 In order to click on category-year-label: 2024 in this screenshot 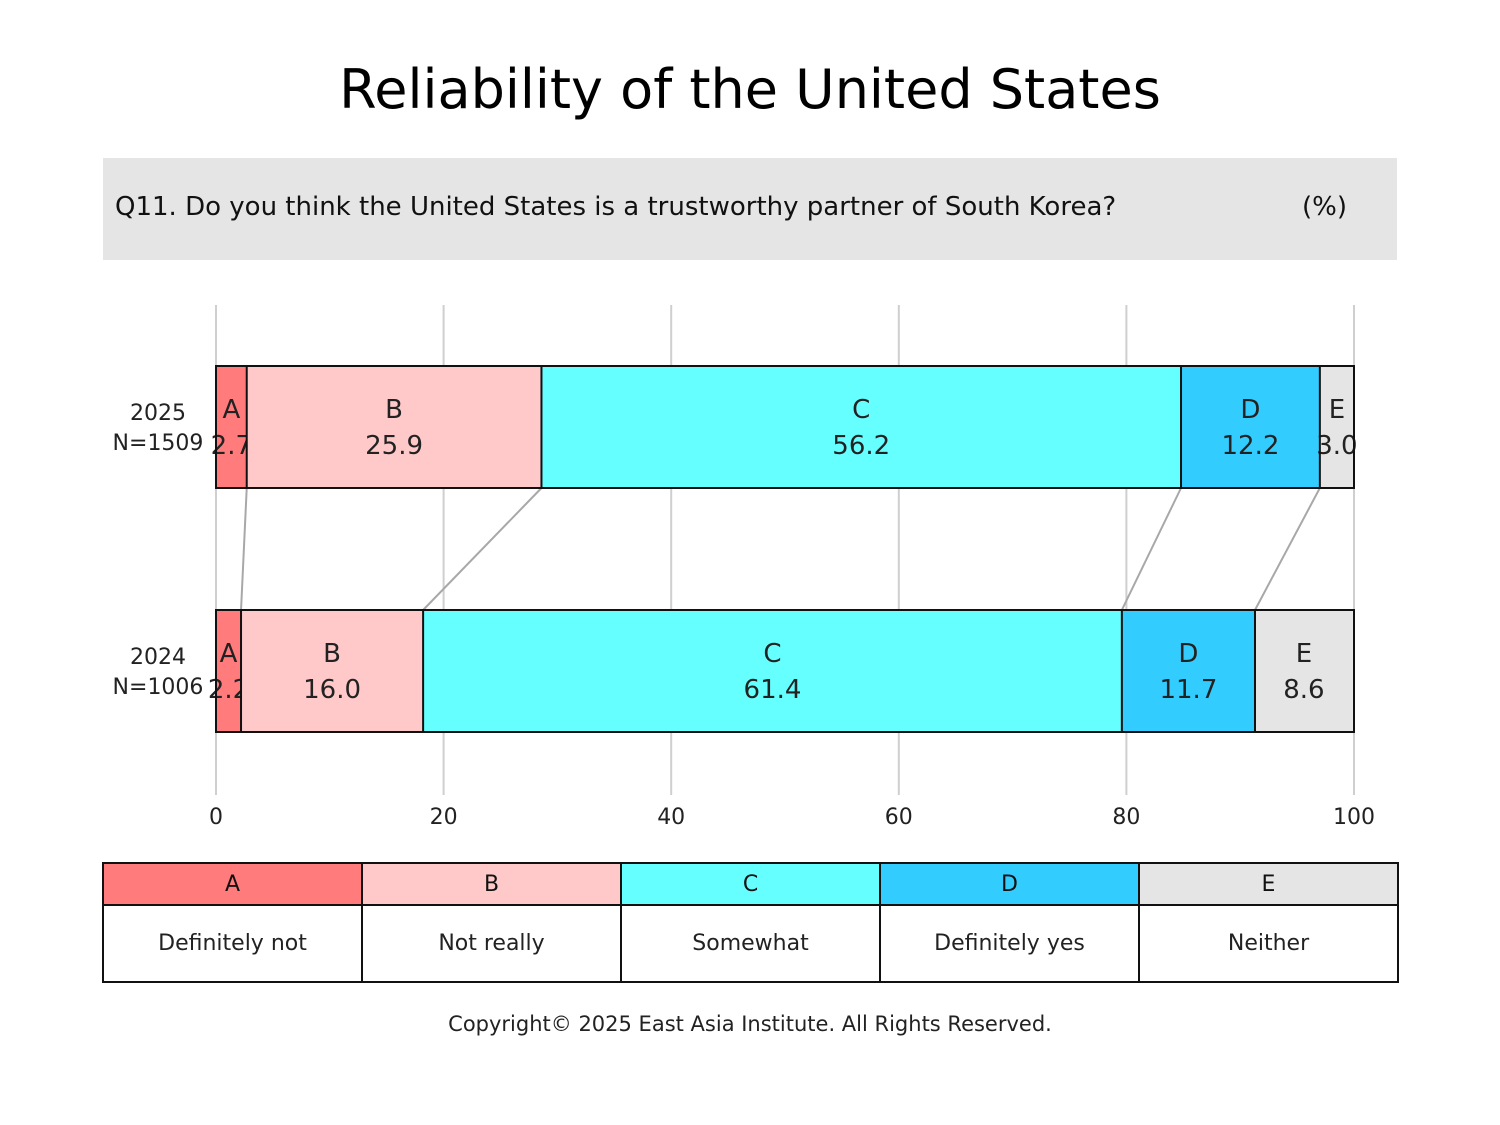, I will do `click(158, 657)`.